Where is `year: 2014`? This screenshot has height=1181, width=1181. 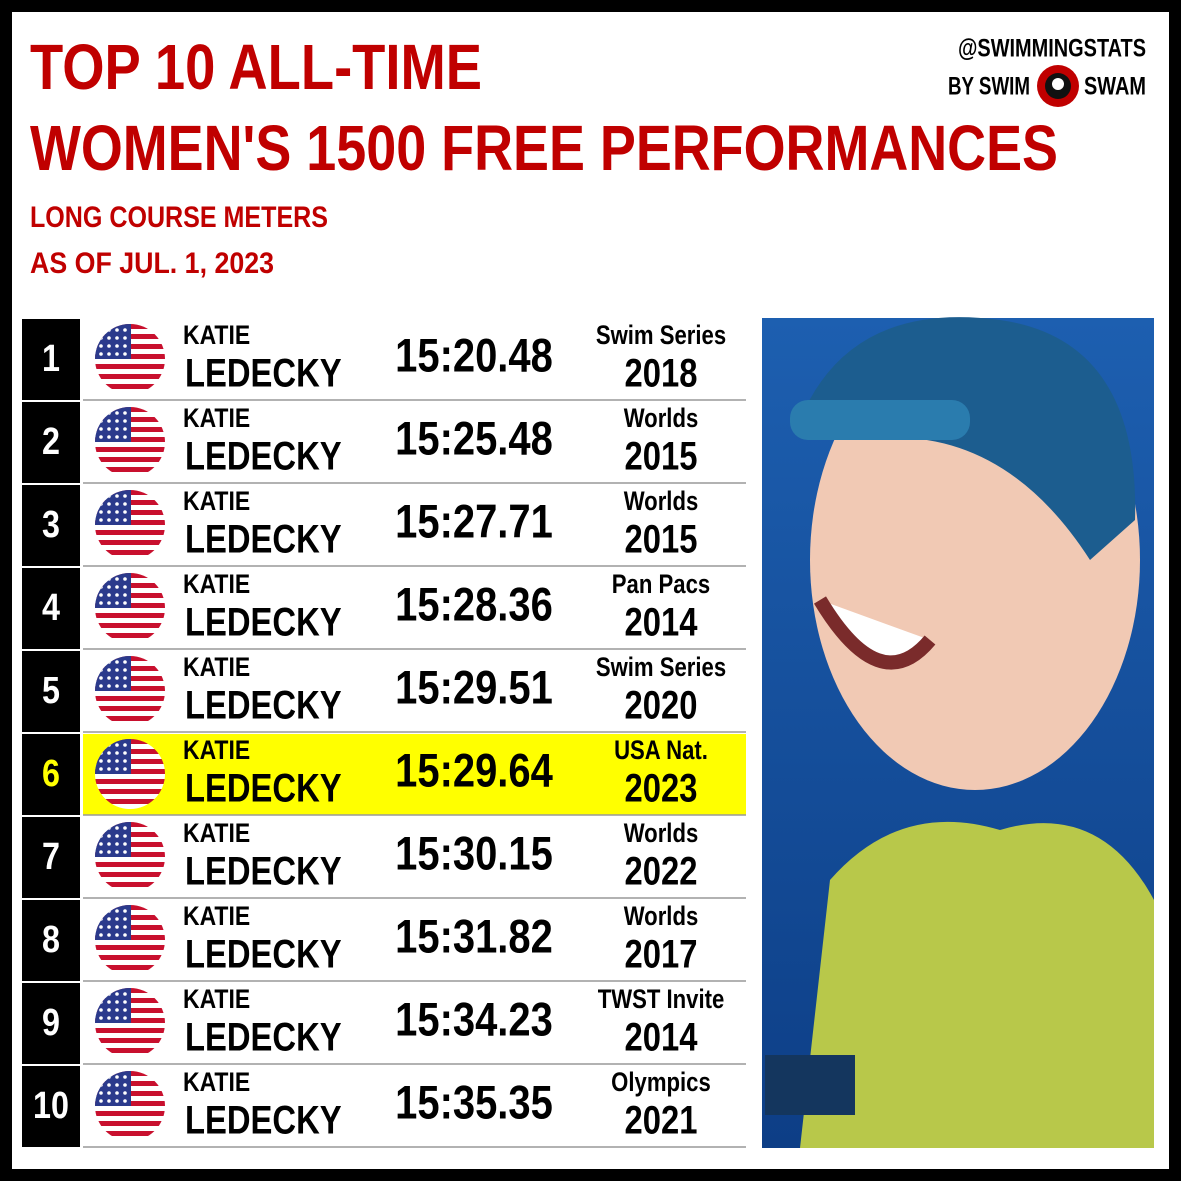 year: 2014 is located at coordinates (662, 621).